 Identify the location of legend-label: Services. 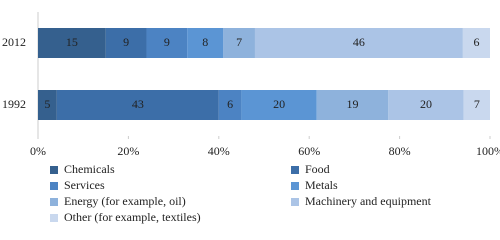
(84, 185).